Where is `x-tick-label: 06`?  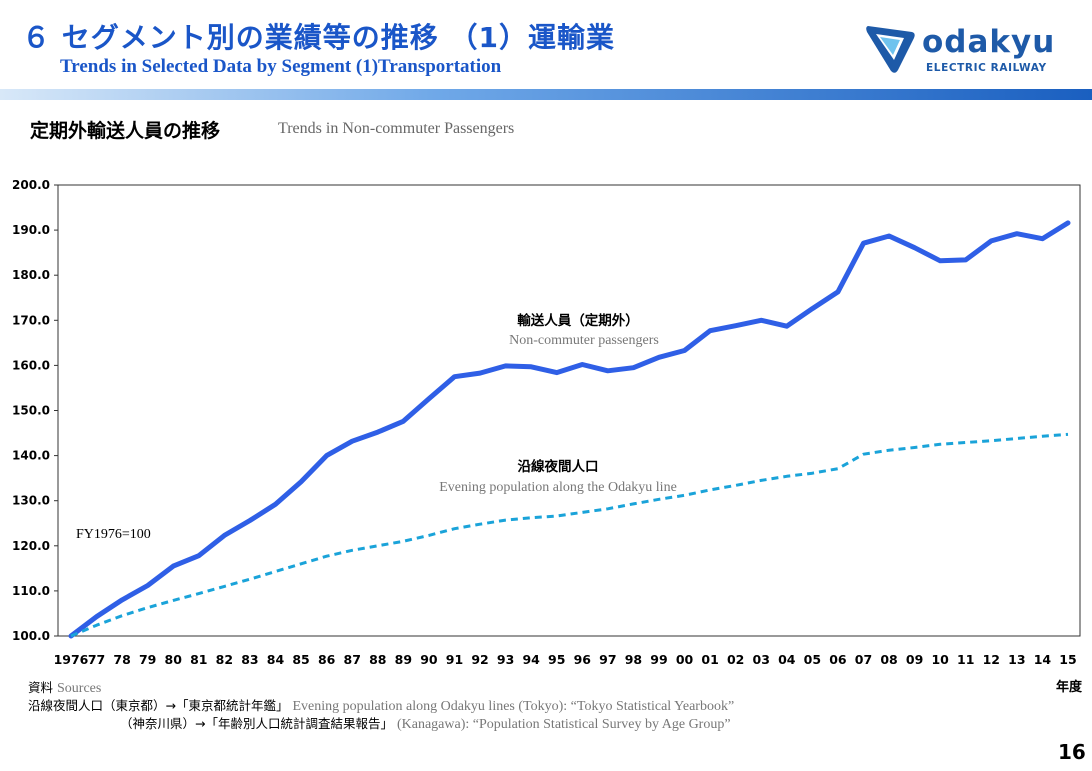 x-tick-label: 06 is located at coordinates (838, 659).